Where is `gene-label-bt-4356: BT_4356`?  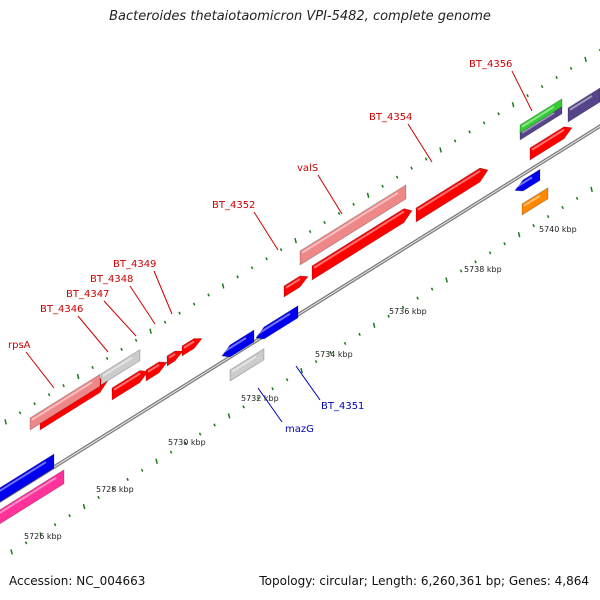
gene-label-bt-4356: BT_4356 is located at coordinates (490, 64).